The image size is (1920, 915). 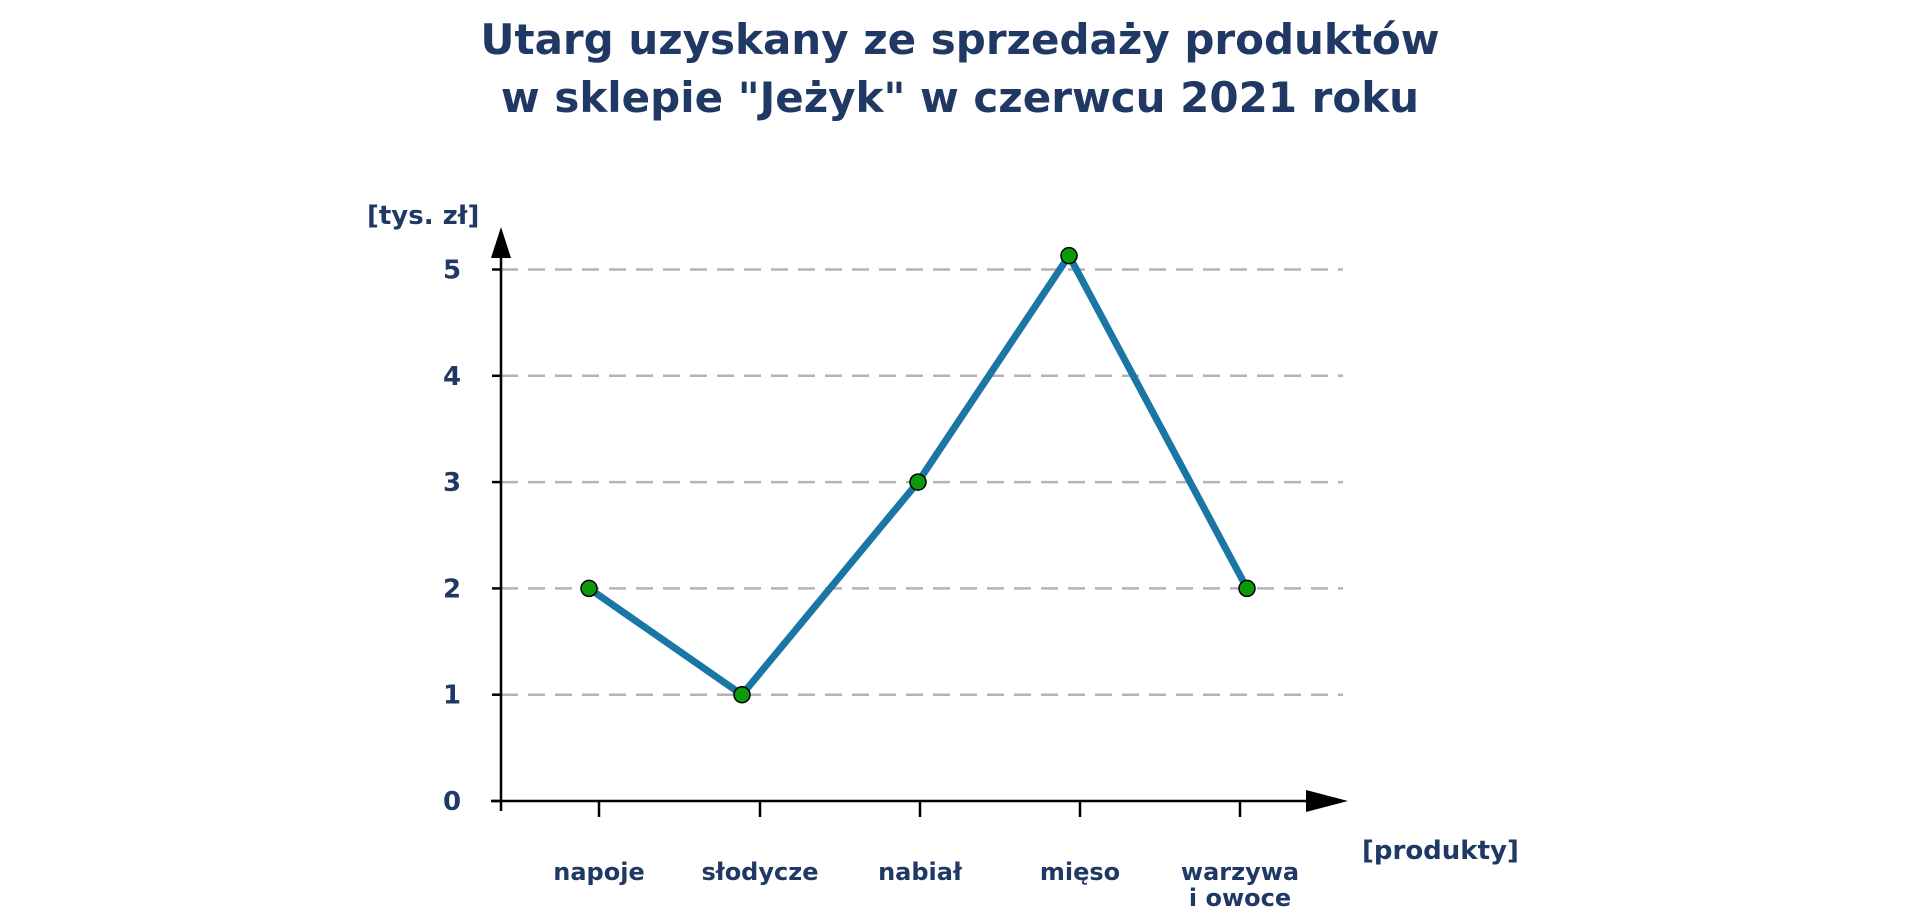 I want to click on x-tick-label: mięso, so click(x=1080, y=872).